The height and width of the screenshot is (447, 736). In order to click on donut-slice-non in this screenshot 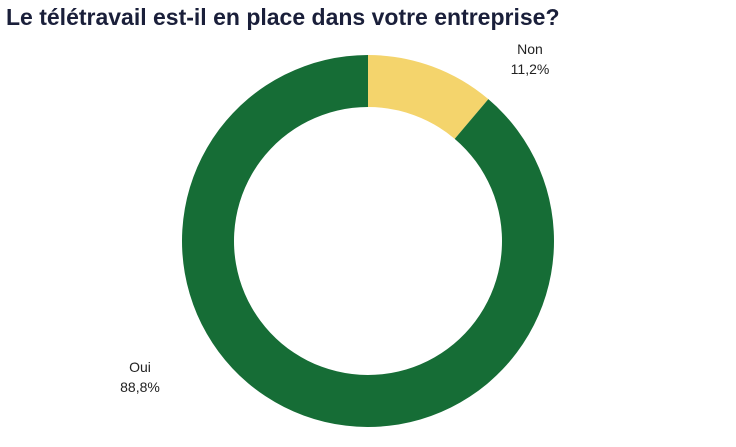, I will do `click(428, 97)`.